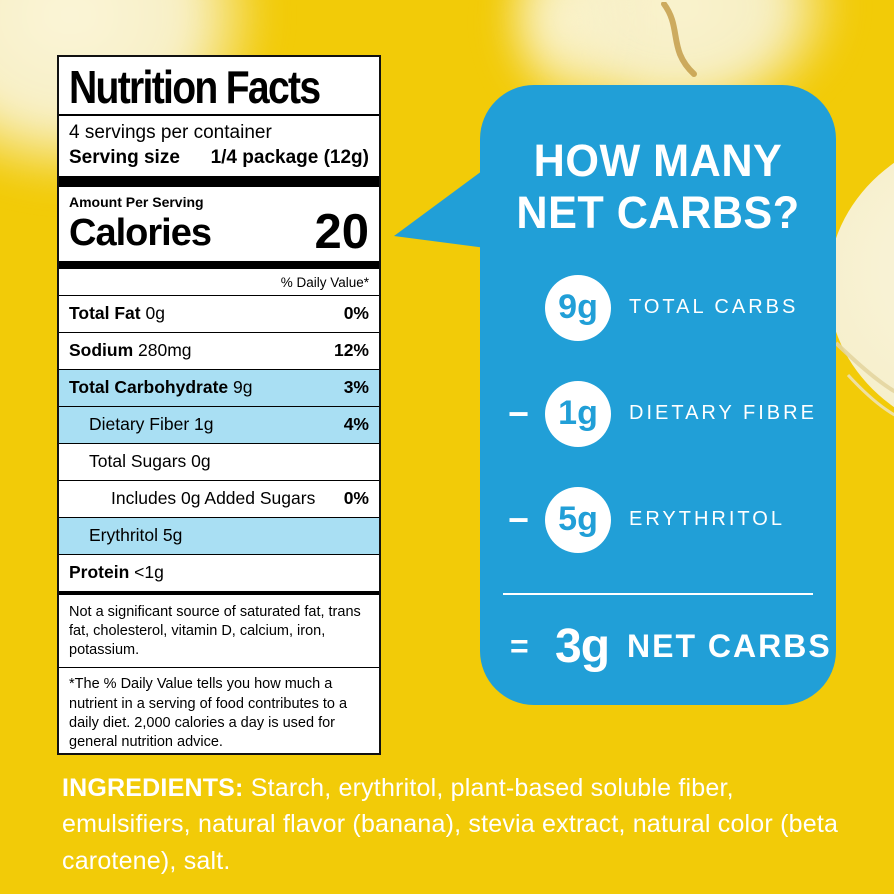 This screenshot has height=894, width=894. What do you see at coordinates (324, 282) in the screenshot?
I see `daily-value-header: % Daily Value*` at bounding box center [324, 282].